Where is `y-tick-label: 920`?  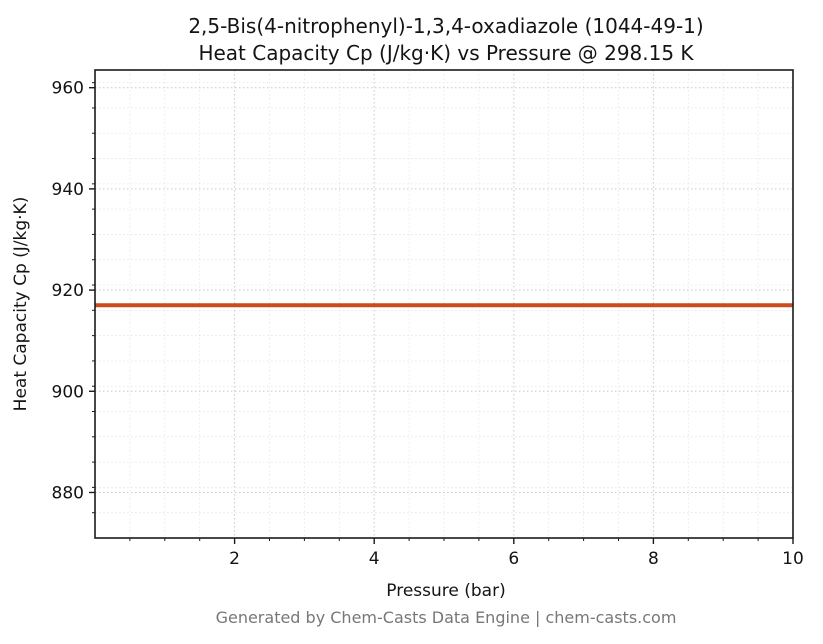 y-tick-label: 920 is located at coordinates (68, 291).